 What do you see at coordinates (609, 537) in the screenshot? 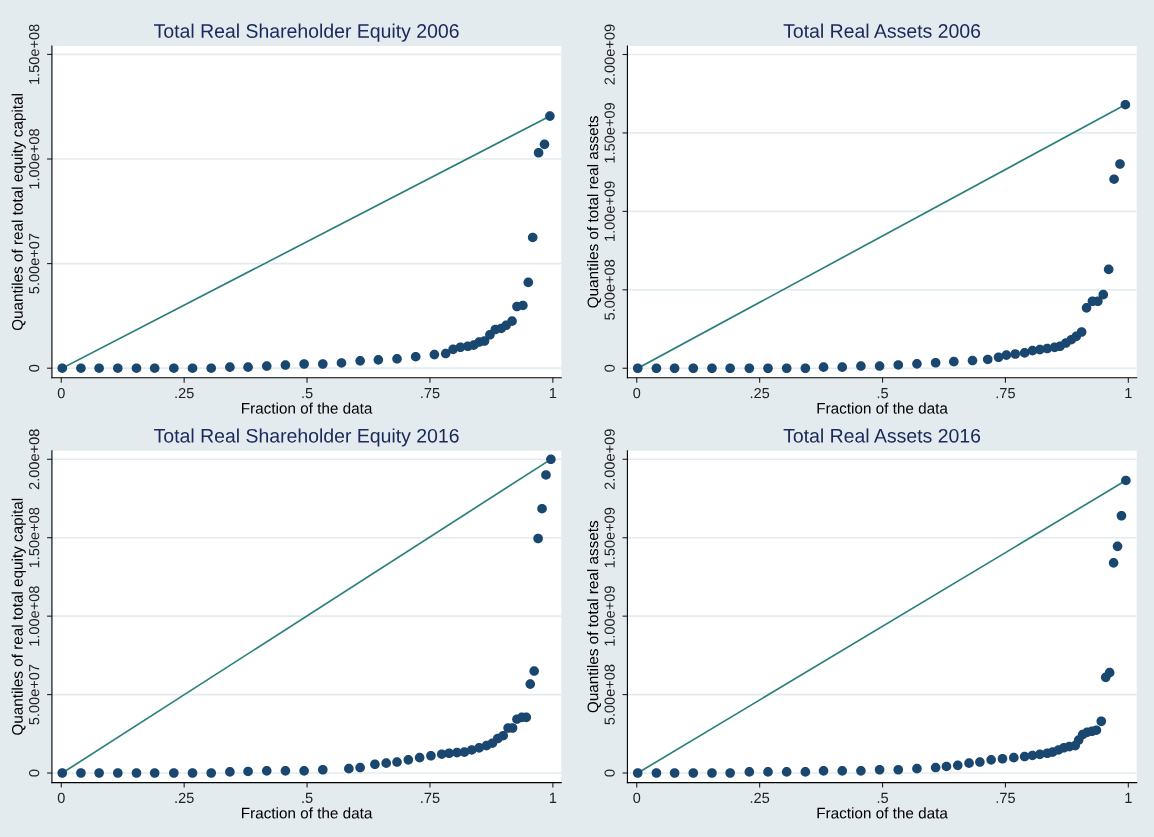
I see `y-tick-label: 1.50e+09` at bounding box center [609, 537].